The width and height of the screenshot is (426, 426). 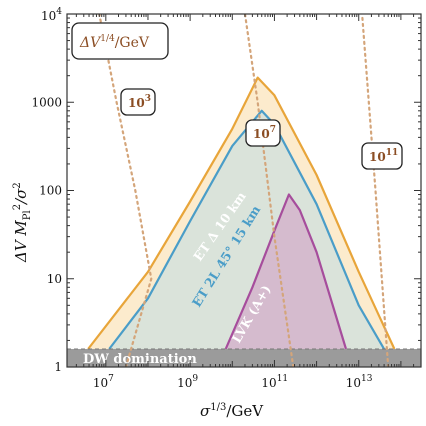 I want to click on region-lvk-fill, so click(x=285, y=271).